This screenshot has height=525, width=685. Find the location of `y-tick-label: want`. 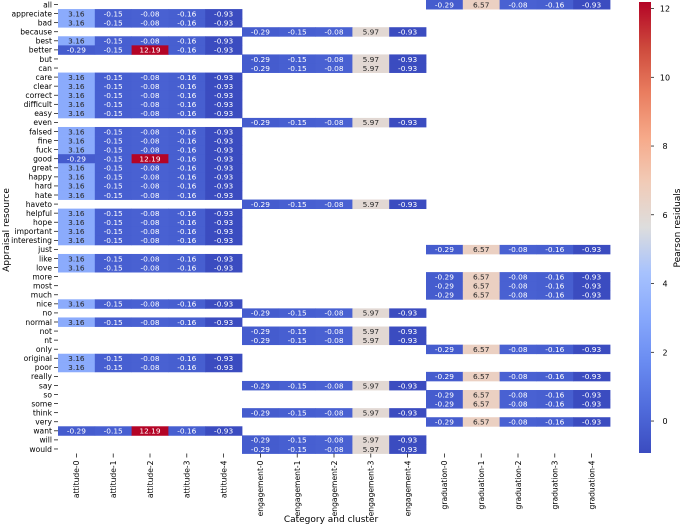

y-tick-label: want is located at coordinates (42, 431).